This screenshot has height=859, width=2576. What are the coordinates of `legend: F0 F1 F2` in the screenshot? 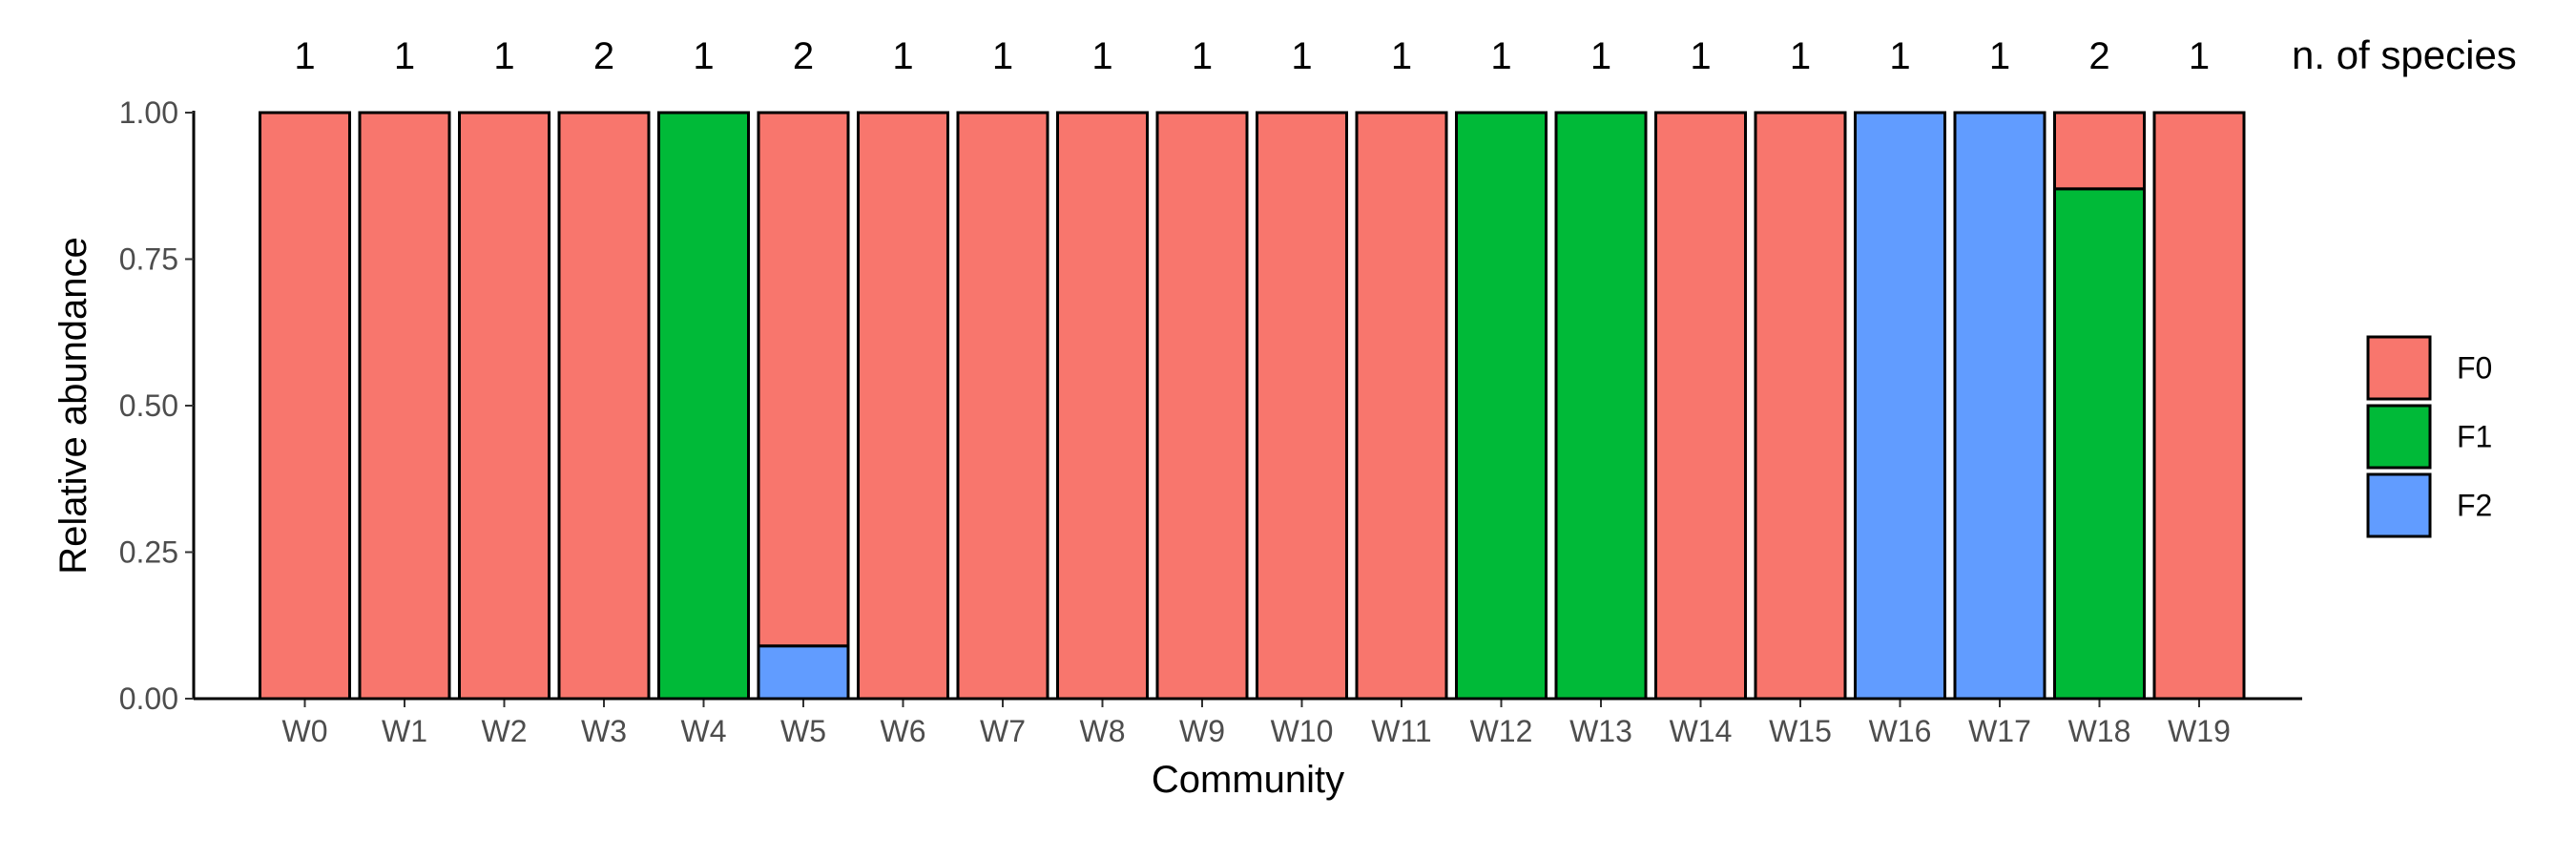 It's located at (2429, 436).